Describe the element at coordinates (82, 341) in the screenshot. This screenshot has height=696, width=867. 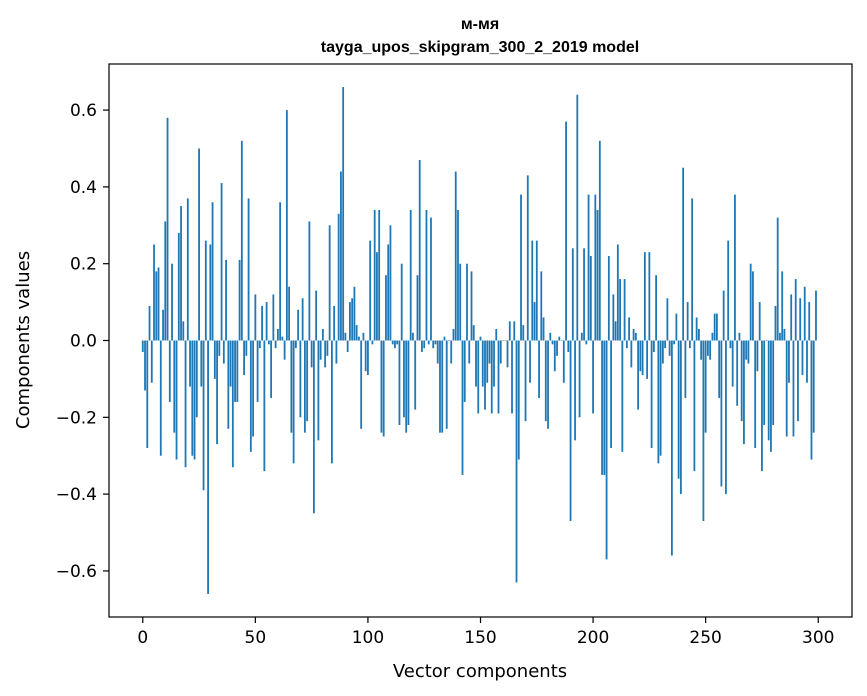
I see `y-axis-ticks: −0.6 −0.4 −0.2 0.0 0.2 0.4 0.6` at that location.